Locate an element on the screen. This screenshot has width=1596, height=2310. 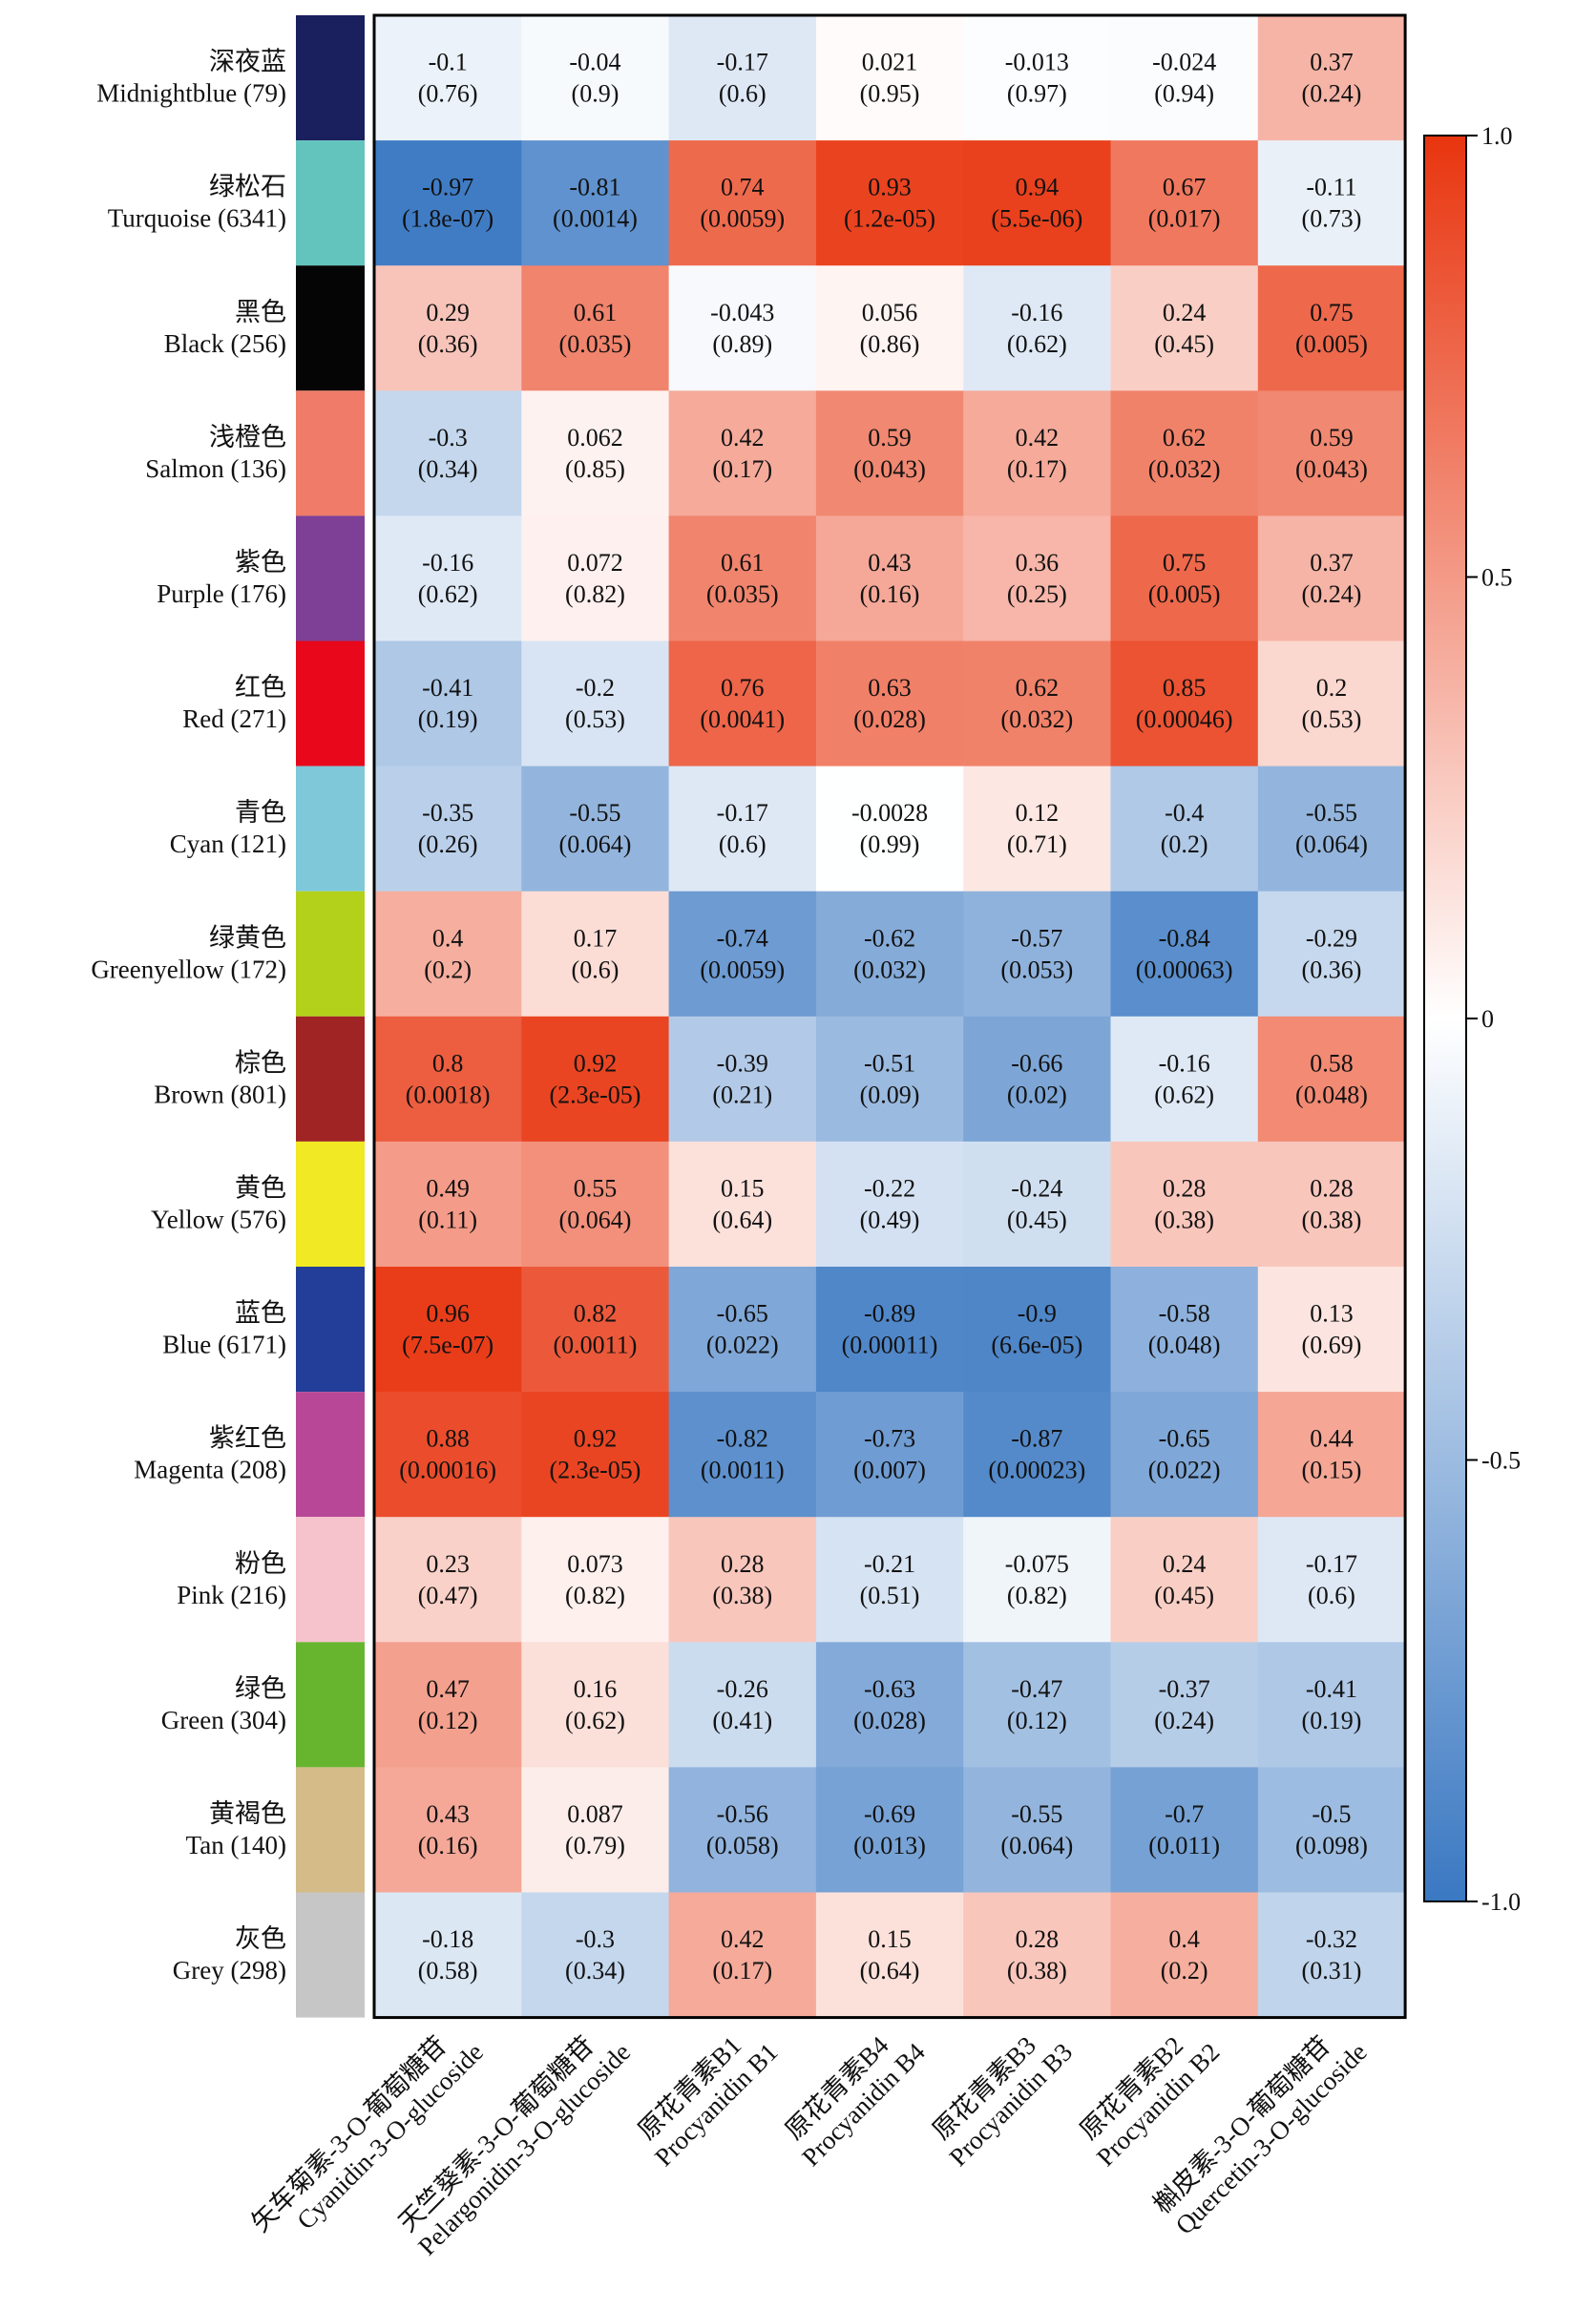
cell-pvalue: (0.053) is located at coordinates (1036, 970).